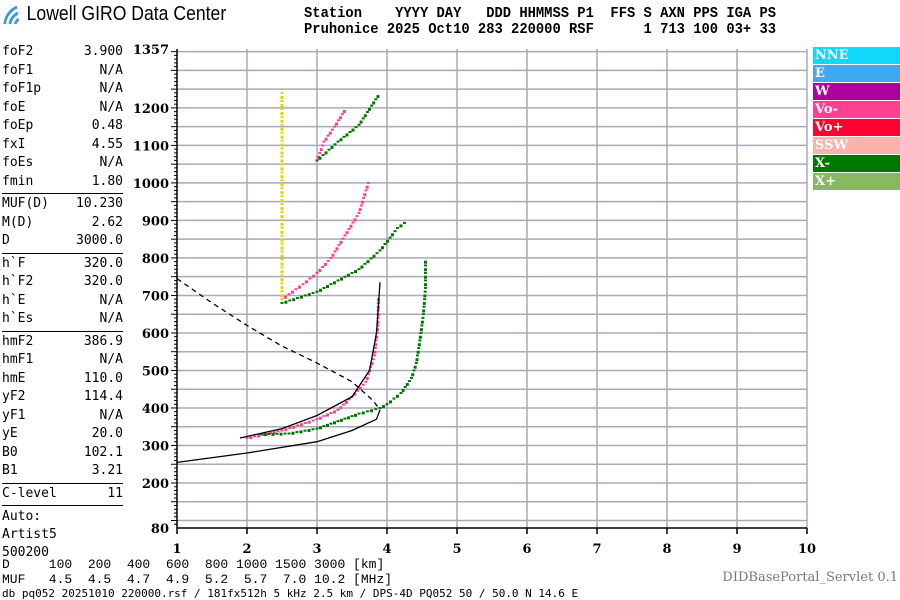 The image size is (900, 600). Describe the element at coordinates (62, 241) in the screenshot. I see `param-row: D 3000.0` at that location.